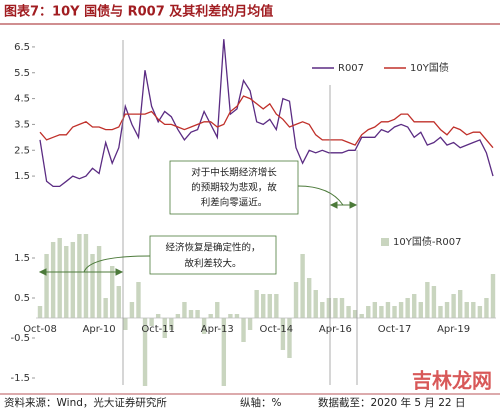 The height and width of the screenshot is (411, 500). What do you see at coordinates (20, 378) in the screenshot?
I see `y2-tick-label: -1.5` at bounding box center [20, 378].